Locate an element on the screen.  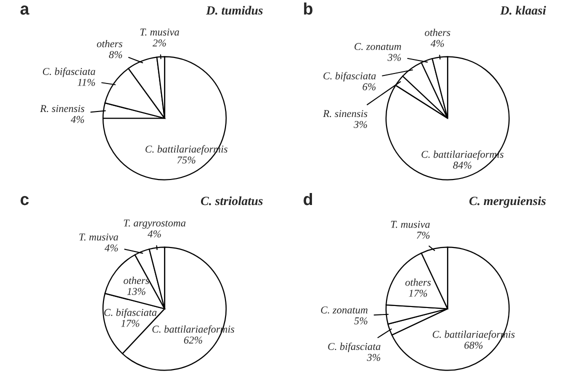
chart-subtitle: D. tumidus is located at coordinates (234, 10).